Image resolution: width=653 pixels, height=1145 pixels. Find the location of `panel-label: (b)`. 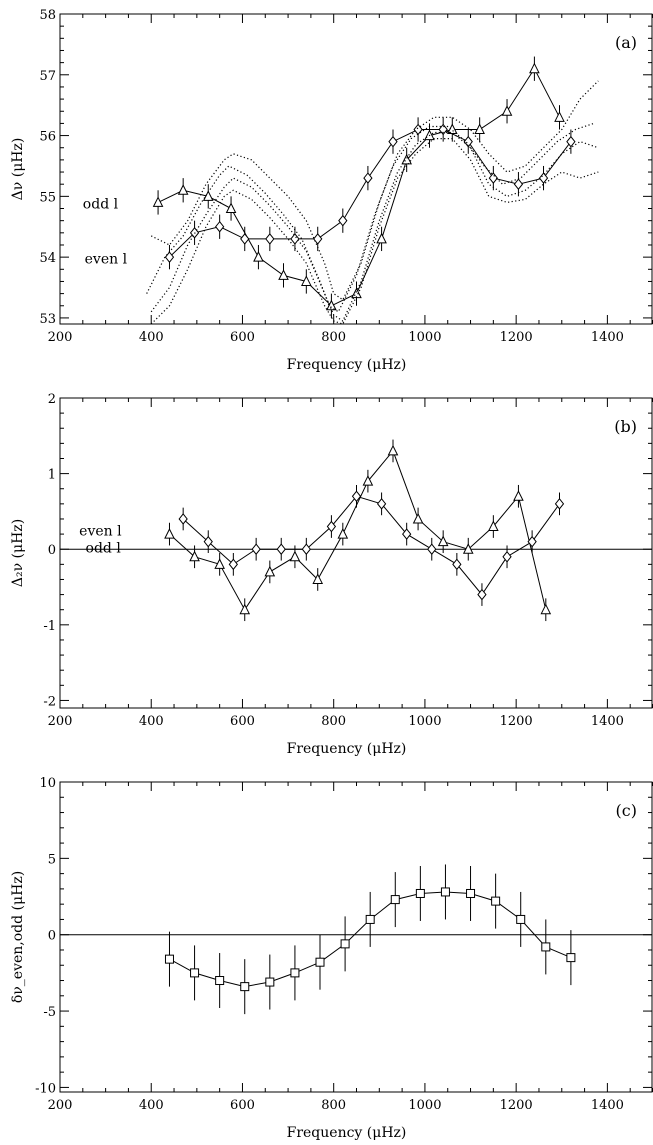

panel-label: (b) is located at coordinates (625, 426).